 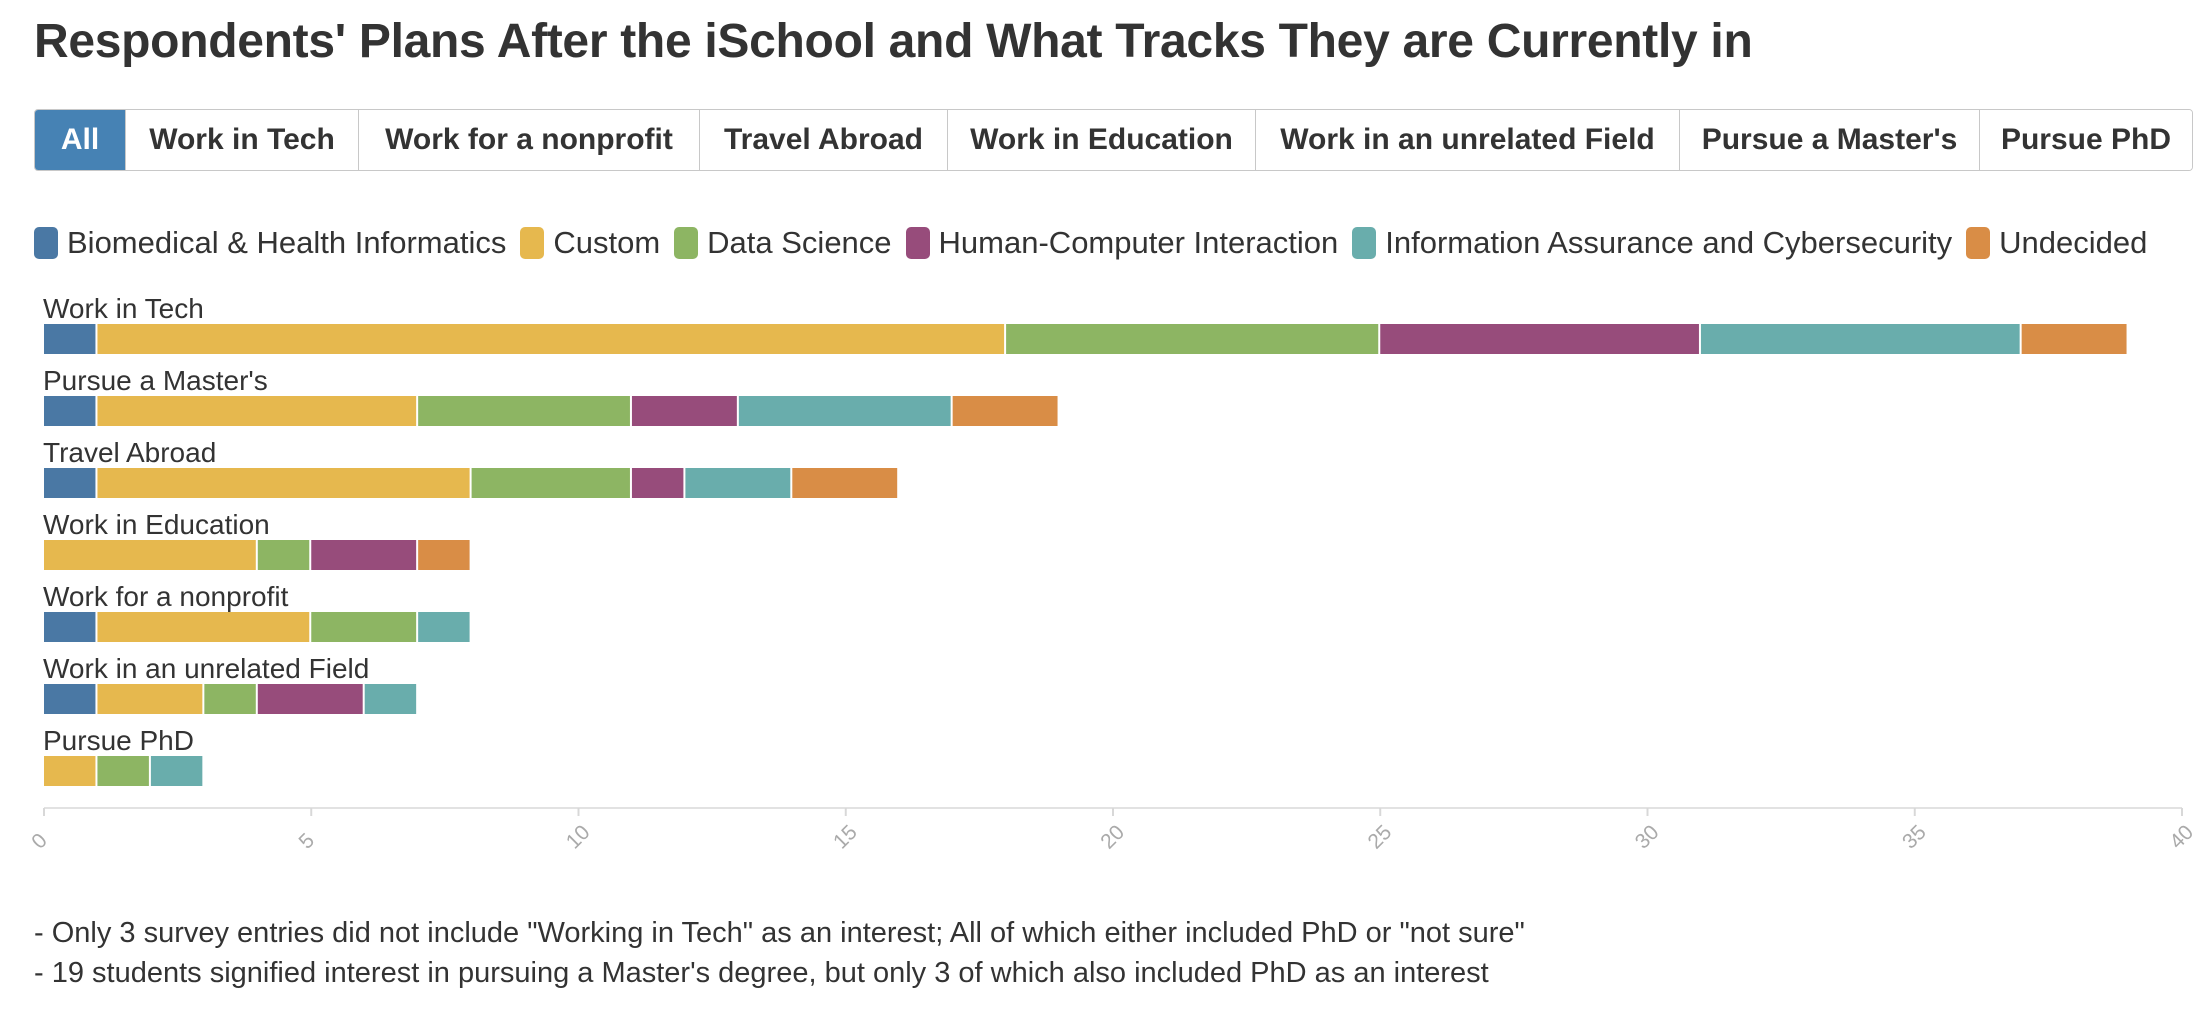 What do you see at coordinates (156, 524) in the screenshot?
I see `row-label-work-in-education: Work in Education` at bounding box center [156, 524].